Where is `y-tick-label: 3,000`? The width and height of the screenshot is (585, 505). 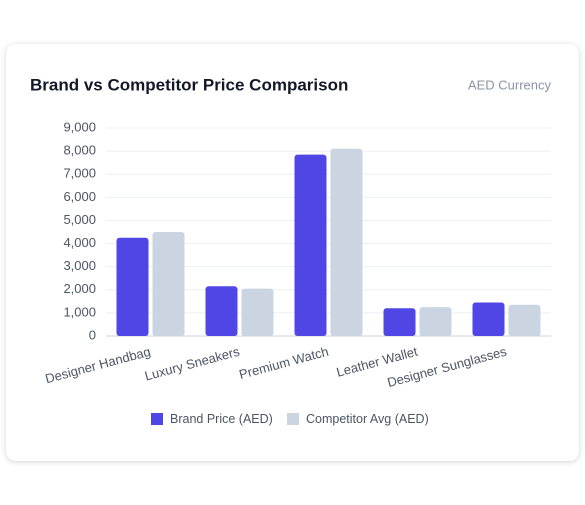 y-tick-label: 3,000 is located at coordinates (79, 265).